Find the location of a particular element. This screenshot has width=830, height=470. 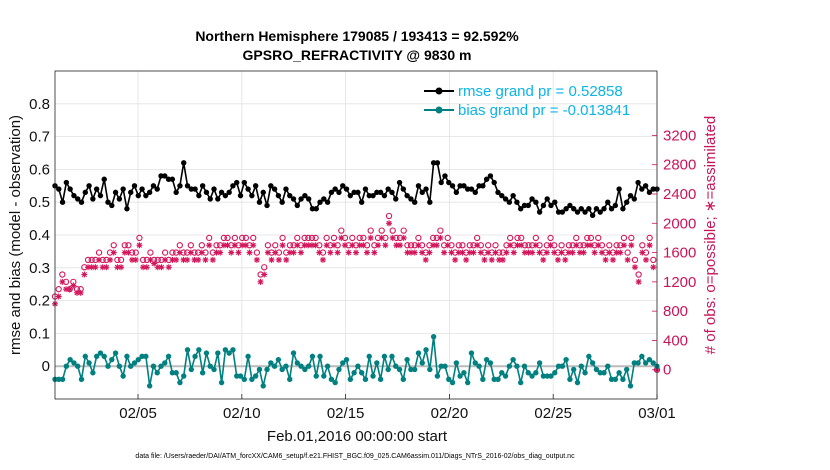

y-tick-label: 0.5 is located at coordinates (39, 202).